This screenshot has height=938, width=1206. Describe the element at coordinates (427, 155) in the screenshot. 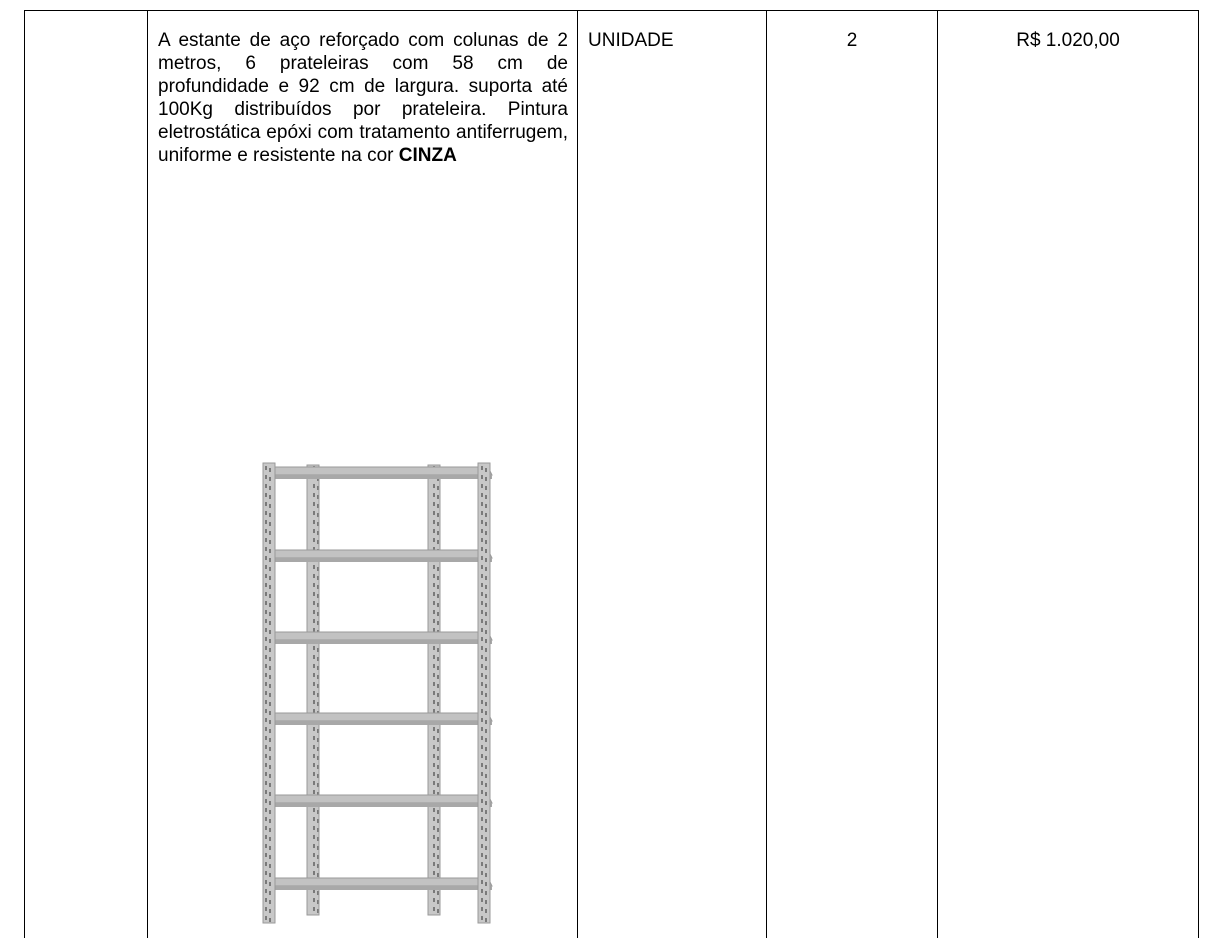

I see `color-name: CINZA` at that location.